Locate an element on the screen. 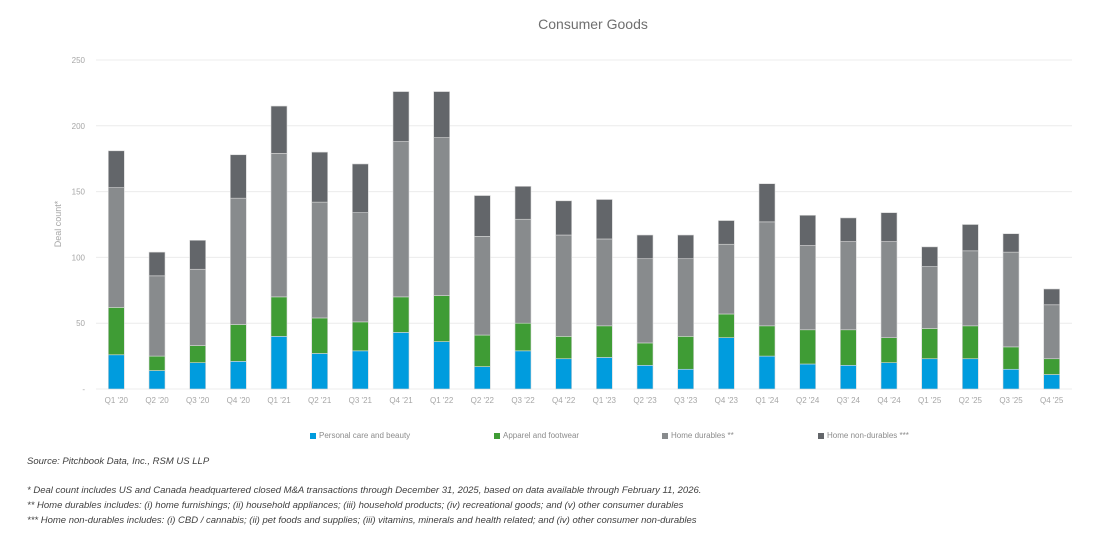  chart-title: Consumer Goods is located at coordinates (593, 24).